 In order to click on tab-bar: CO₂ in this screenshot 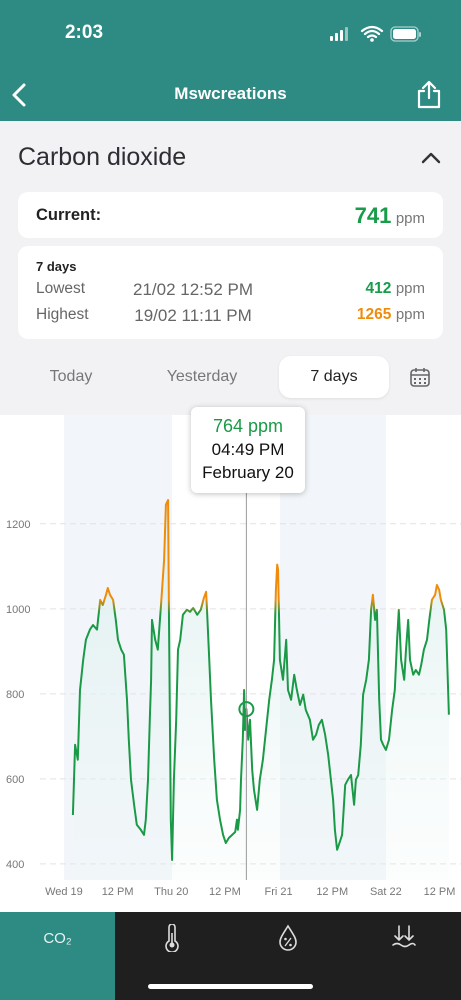, I will do `click(230, 956)`.